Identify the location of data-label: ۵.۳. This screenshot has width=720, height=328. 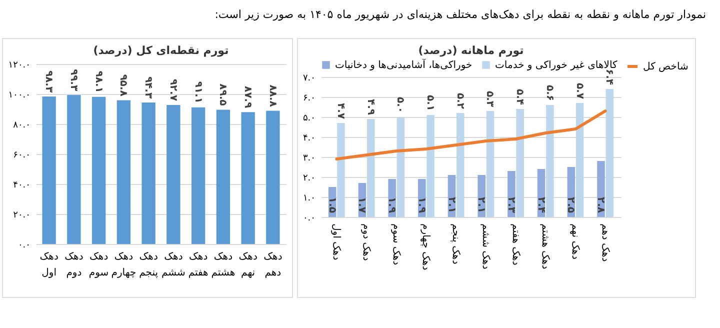
(490, 98).